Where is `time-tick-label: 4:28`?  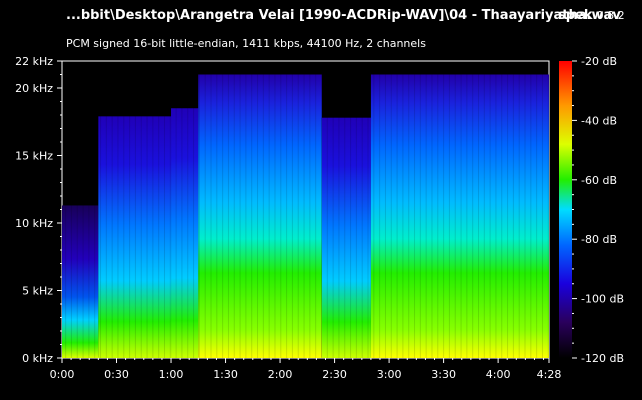
time-tick-label: 4:28 is located at coordinates (549, 374).